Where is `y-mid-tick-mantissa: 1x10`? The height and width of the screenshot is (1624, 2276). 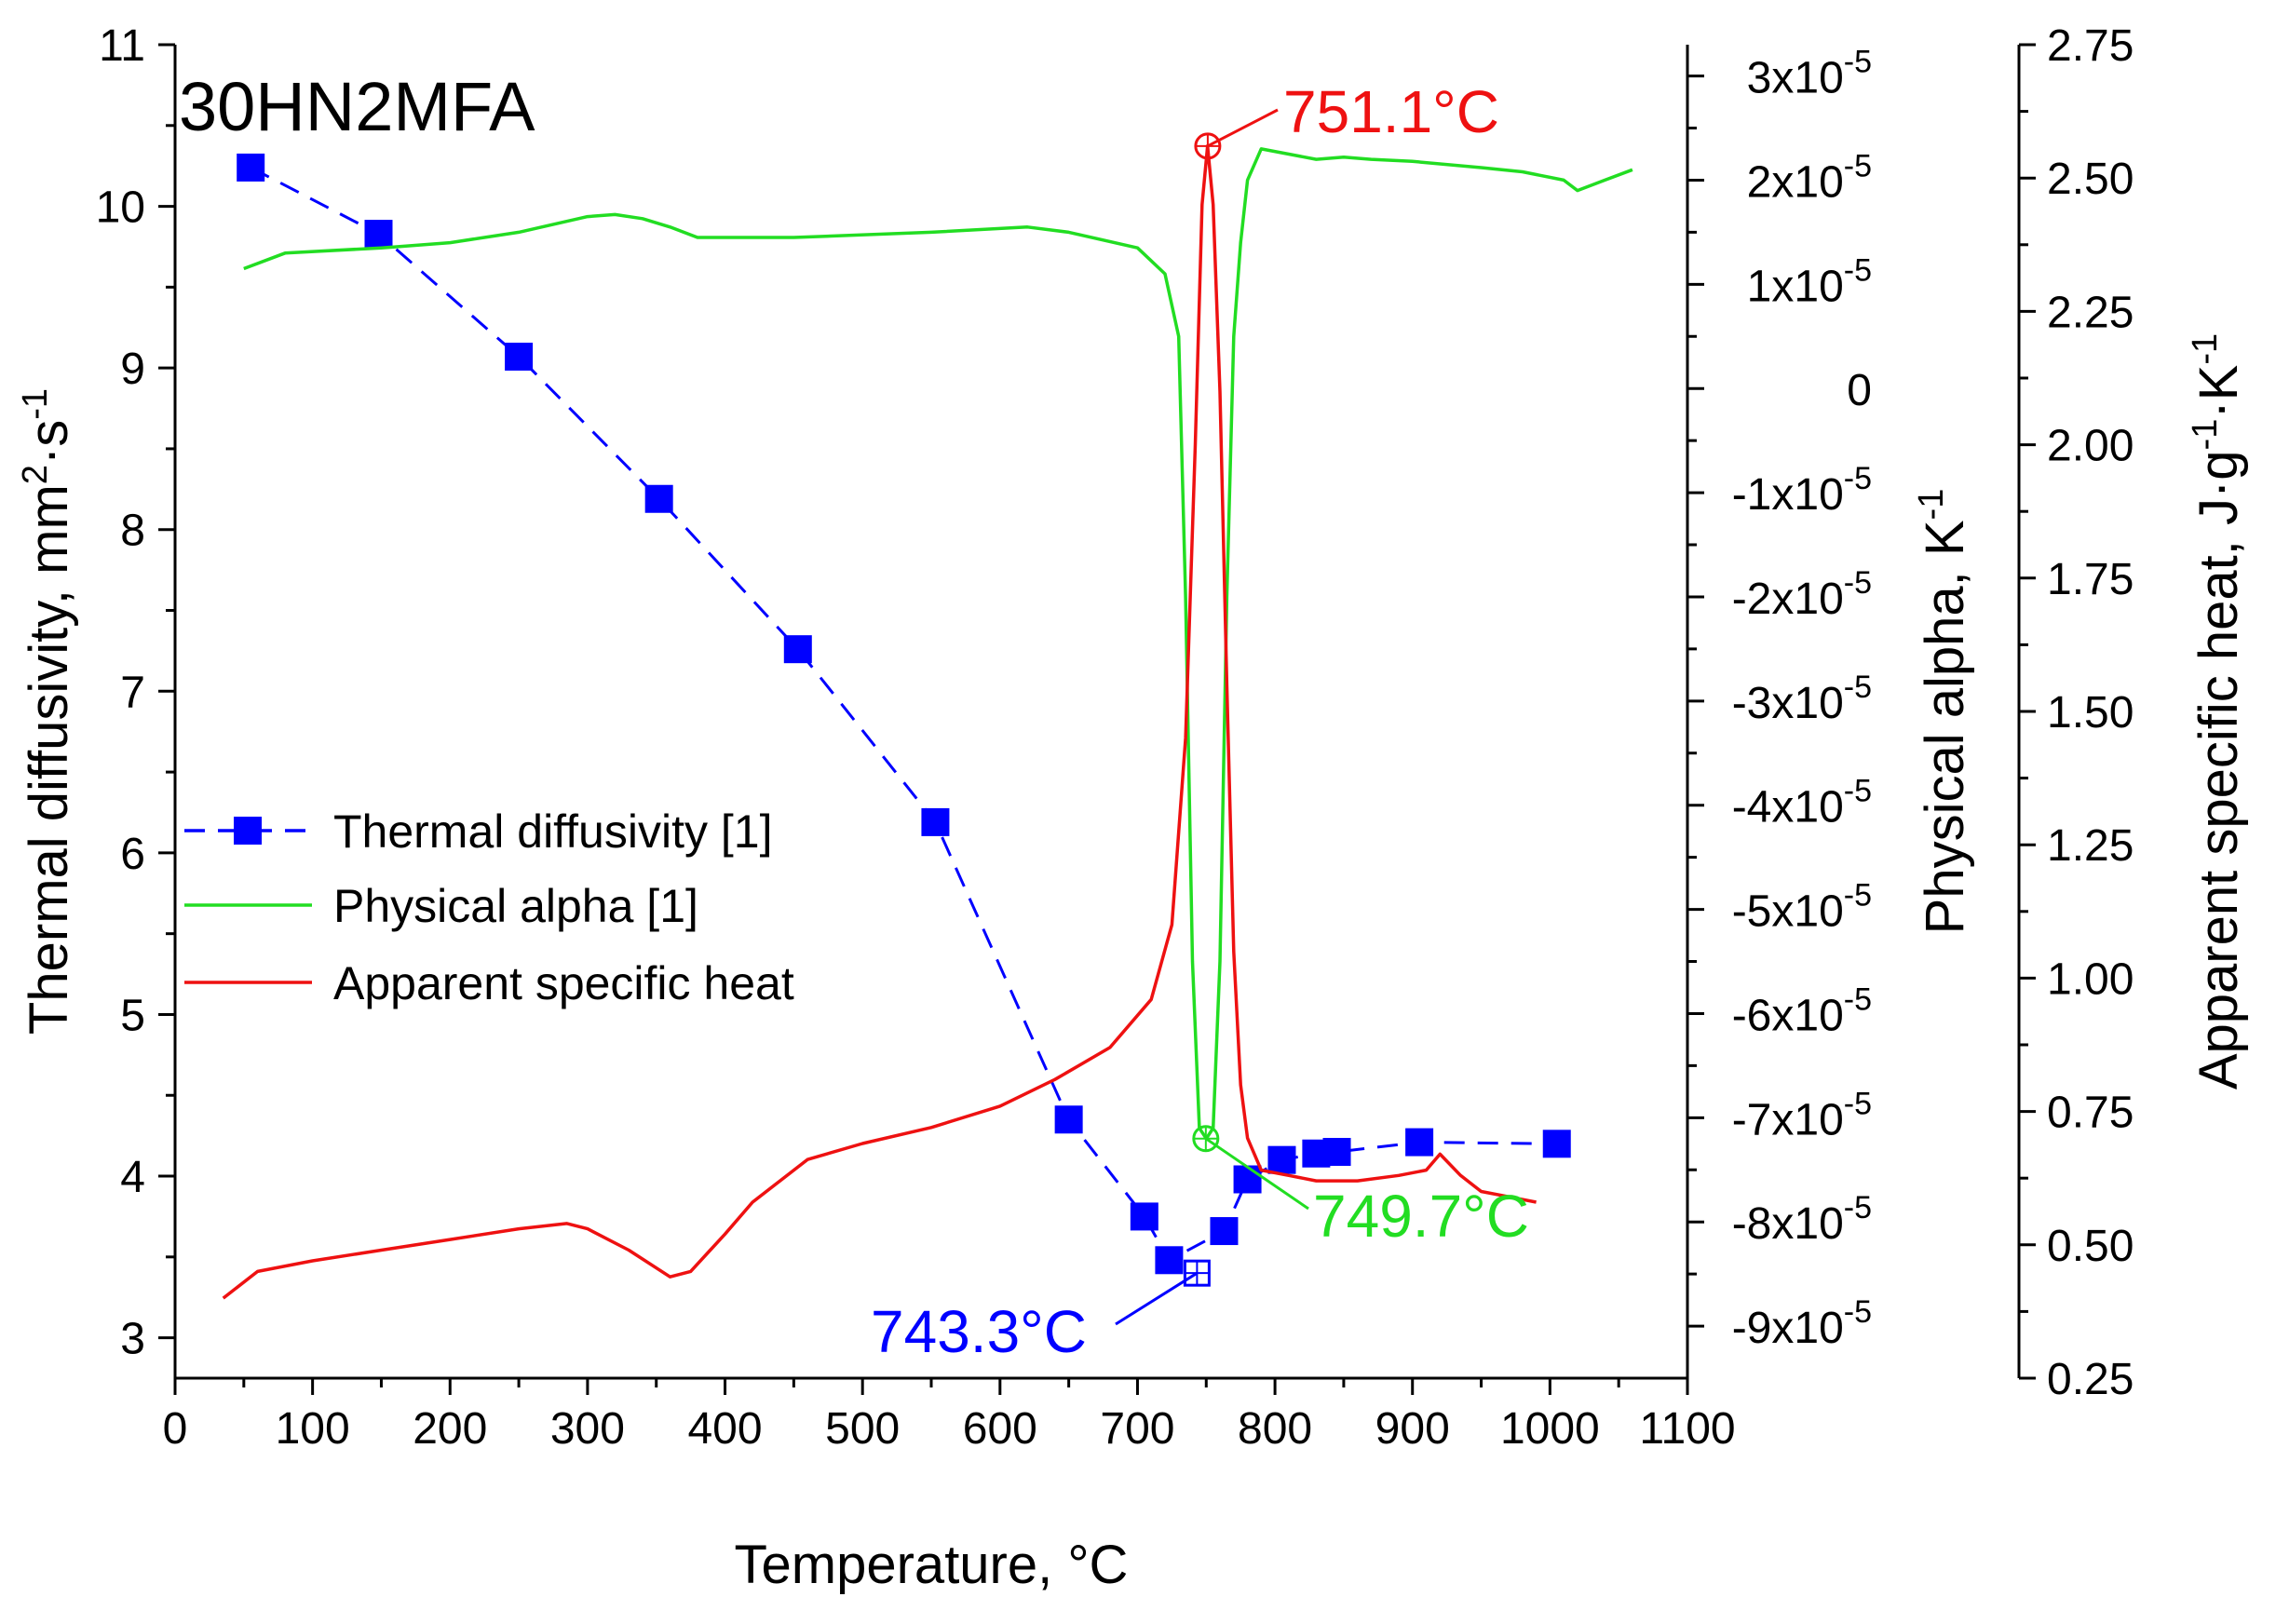 y-mid-tick-mantissa: 1x10 is located at coordinates (1795, 286).